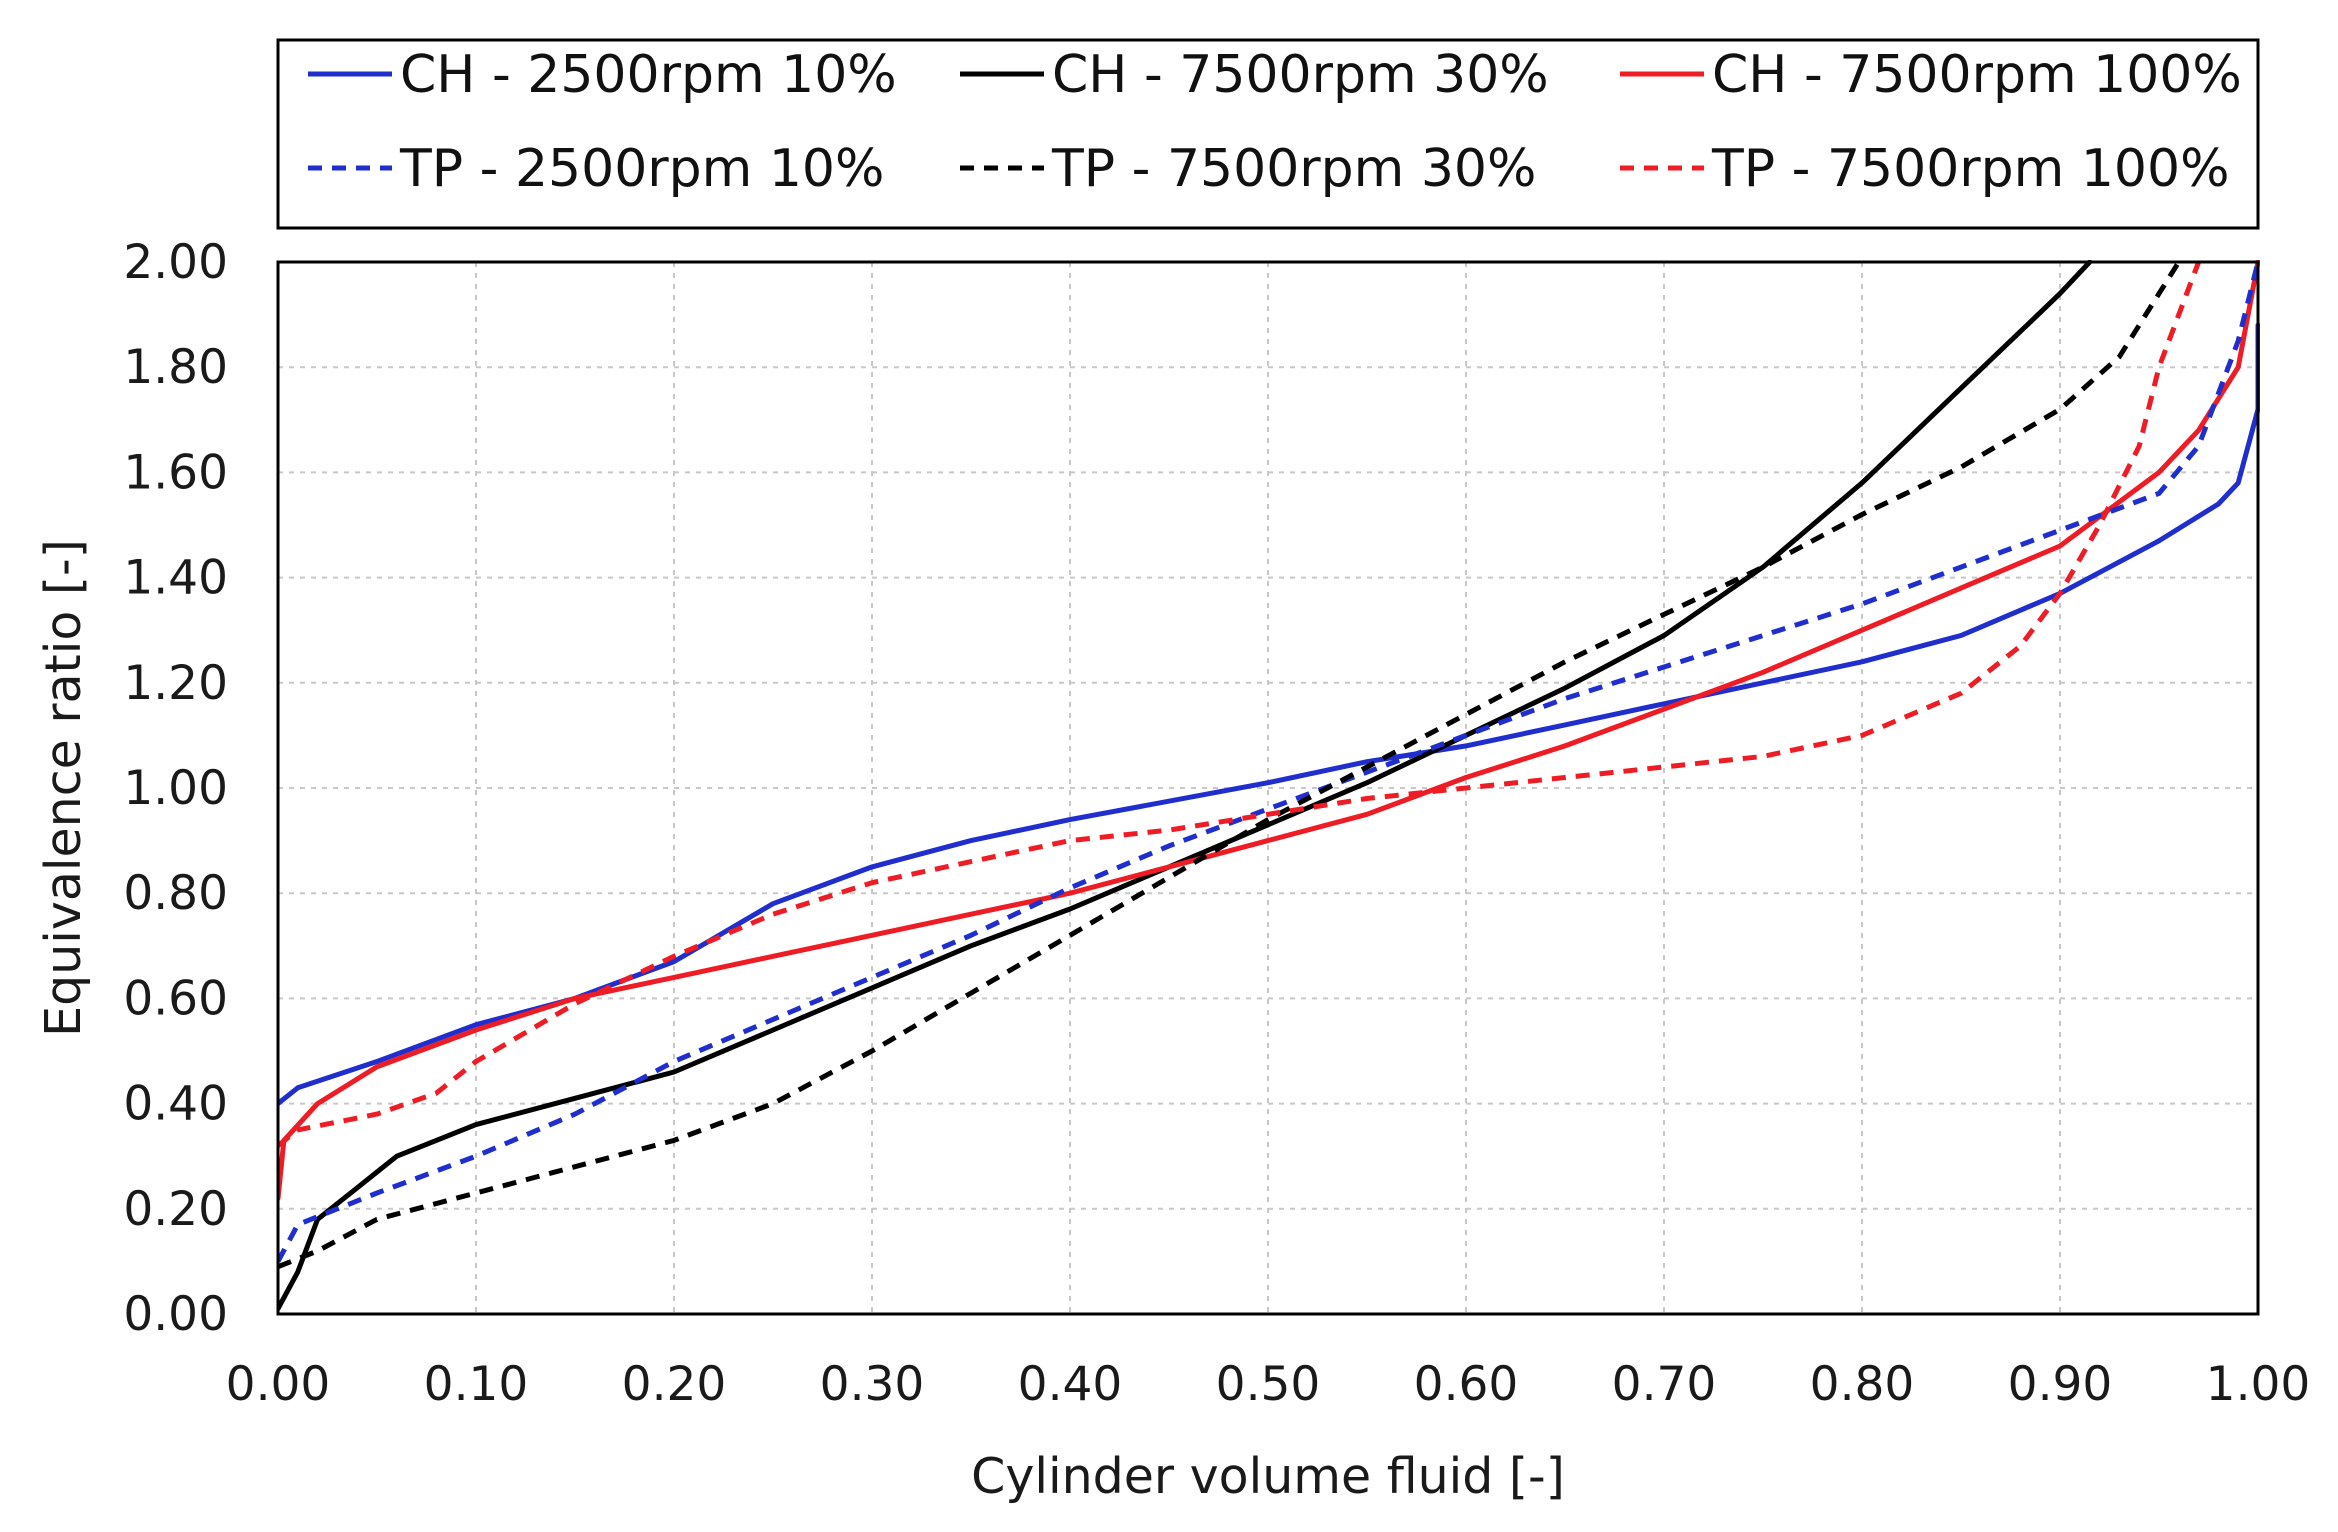 The image size is (2338, 1532). Describe the element at coordinates (1268, 1476) in the screenshot. I see `x-axis-title: Cylinder volume fluid [-]` at that location.